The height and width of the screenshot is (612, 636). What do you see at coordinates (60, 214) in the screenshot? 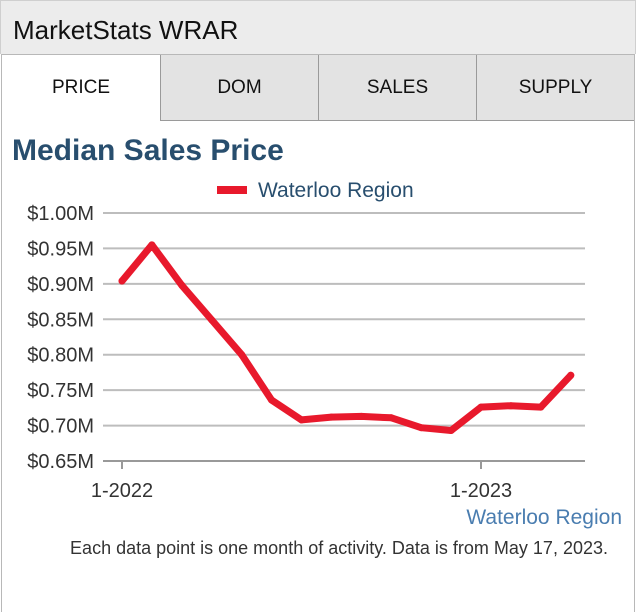
I see `y-tick-label: $1.00M` at bounding box center [60, 214].